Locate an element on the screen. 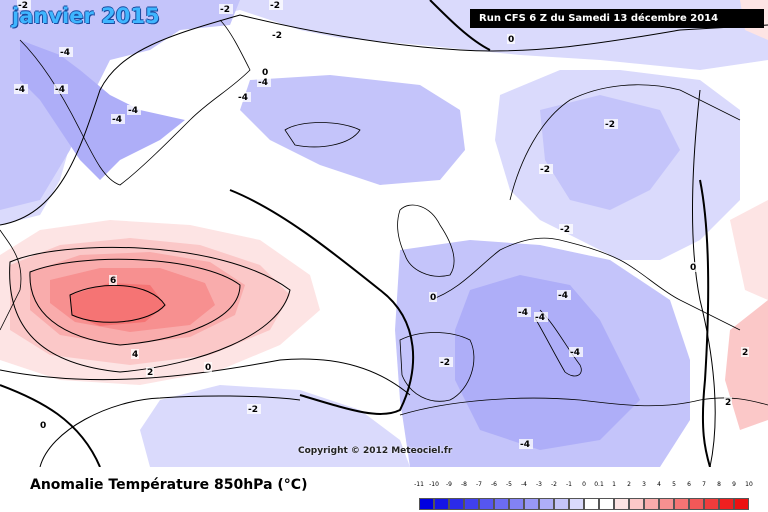 The height and width of the screenshot is (512, 768). legend-tick-label: -1 is located at coordinates (569, 484).